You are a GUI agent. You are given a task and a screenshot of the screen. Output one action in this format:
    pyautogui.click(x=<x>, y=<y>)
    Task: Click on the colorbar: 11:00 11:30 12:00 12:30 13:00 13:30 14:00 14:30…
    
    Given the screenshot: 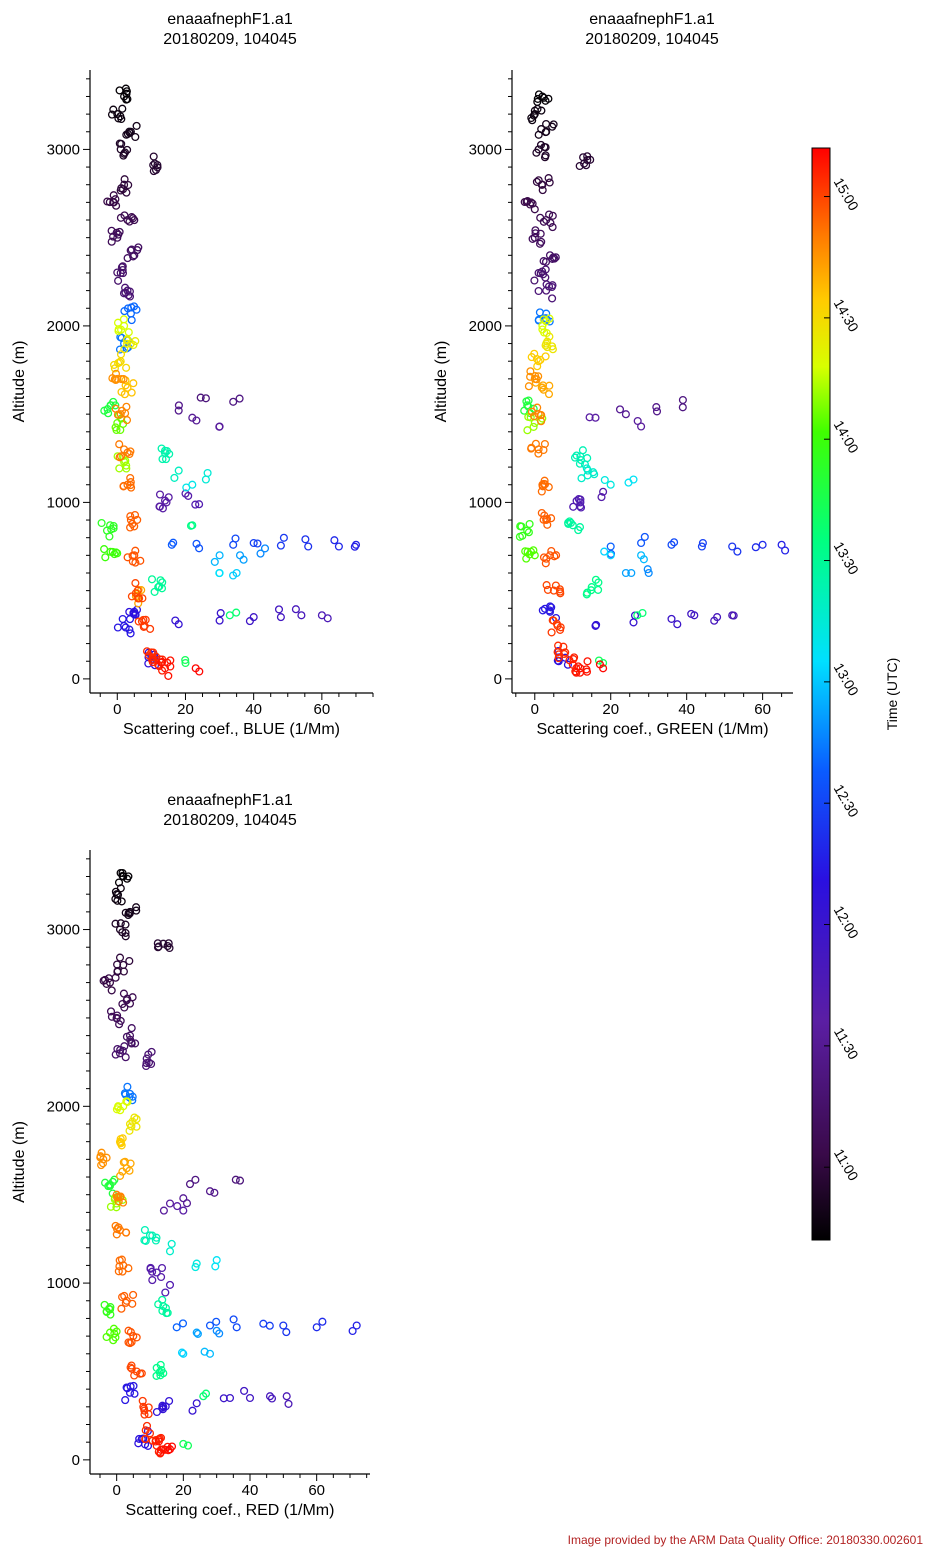 What is the action you would take?
    pyautogui.click(x=855, y=694)
    